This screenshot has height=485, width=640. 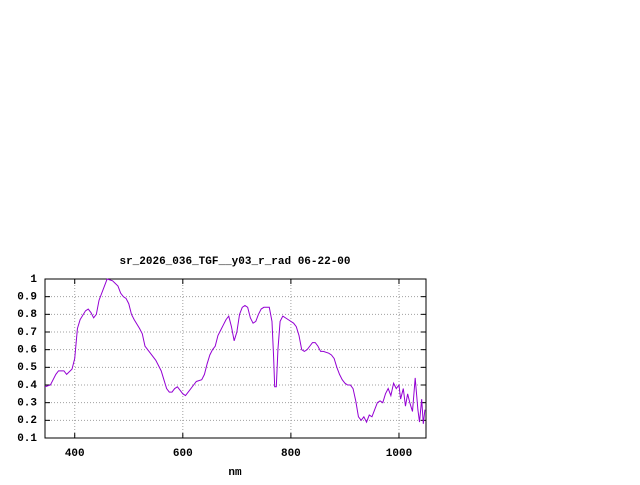 What do you see at coordinates (291, 454) in the screenshot?
I see `x-tick-label: 800` at bounding box center [291, 454].